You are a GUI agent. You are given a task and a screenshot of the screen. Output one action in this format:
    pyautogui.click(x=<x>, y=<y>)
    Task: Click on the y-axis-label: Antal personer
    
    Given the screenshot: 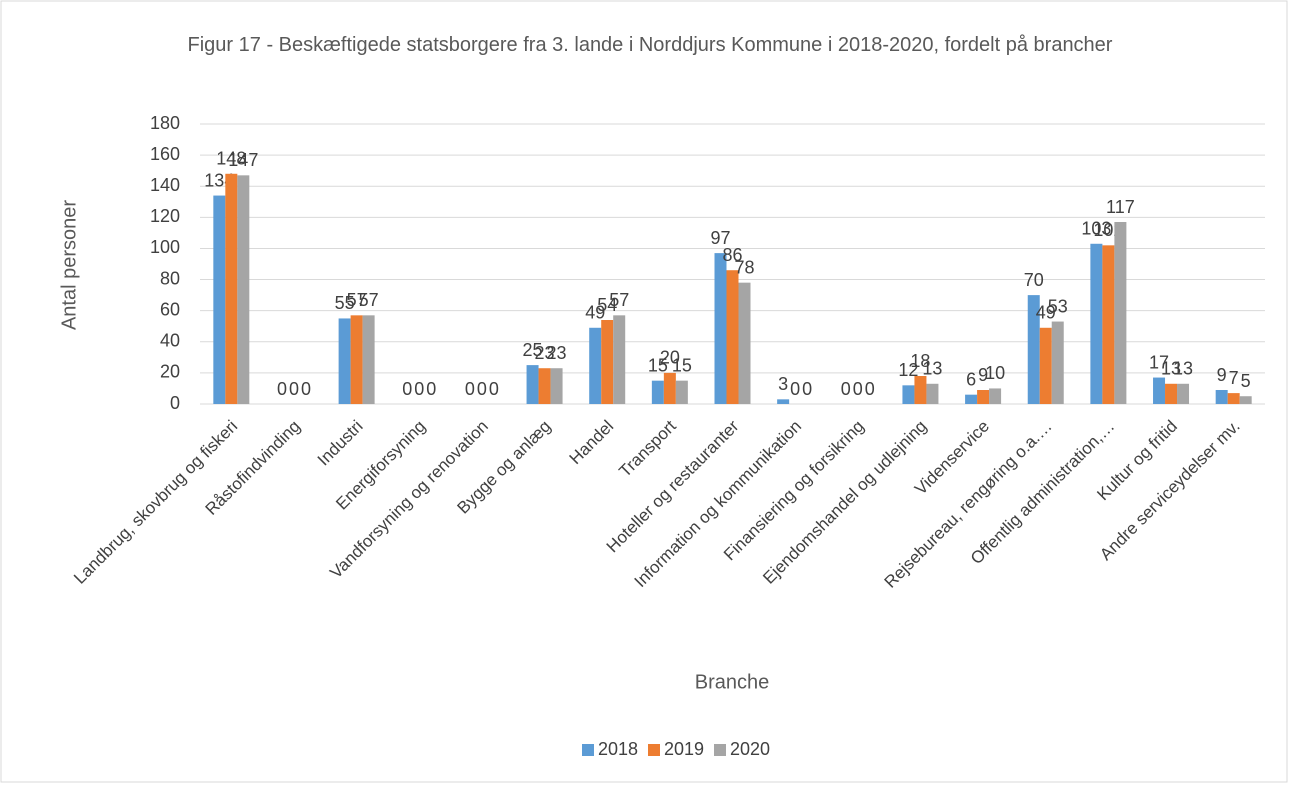 What is the action you would take?
    pyautogui.click(x=69, y=265)
    